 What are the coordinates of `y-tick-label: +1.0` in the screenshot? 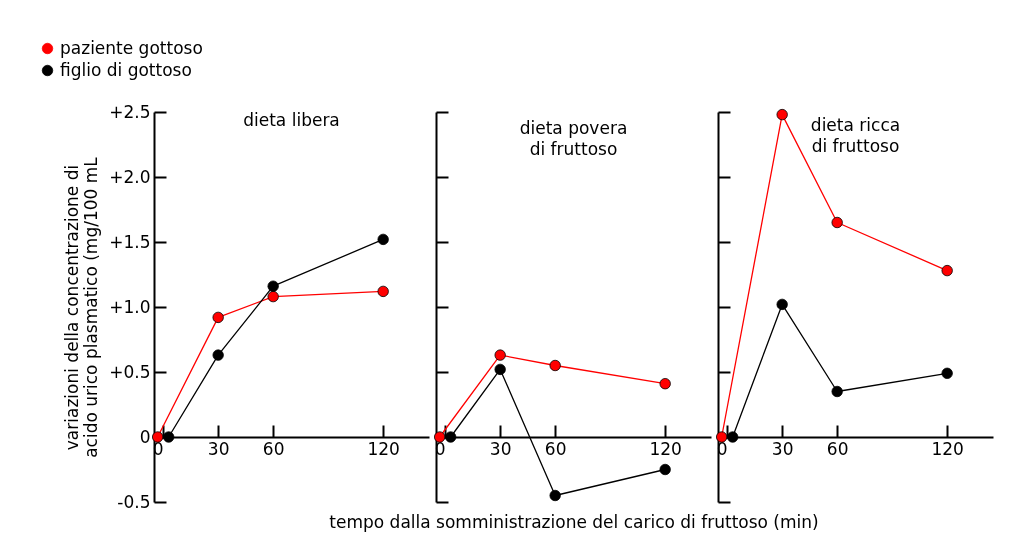 It's located at (130, 306).